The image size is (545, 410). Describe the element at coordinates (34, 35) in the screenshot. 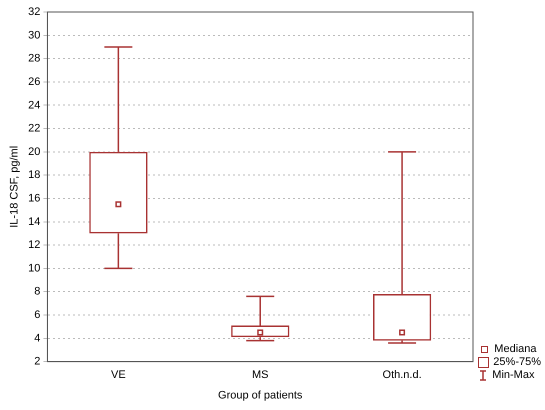

I see `y-tick-label: 30` at that location.